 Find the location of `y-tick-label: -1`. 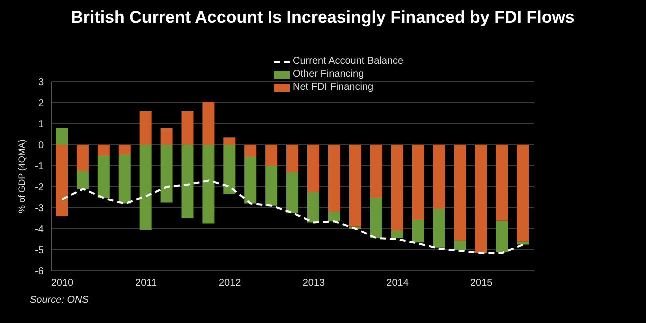

y-tick-label: -1 is located at coordinates (39, 167).